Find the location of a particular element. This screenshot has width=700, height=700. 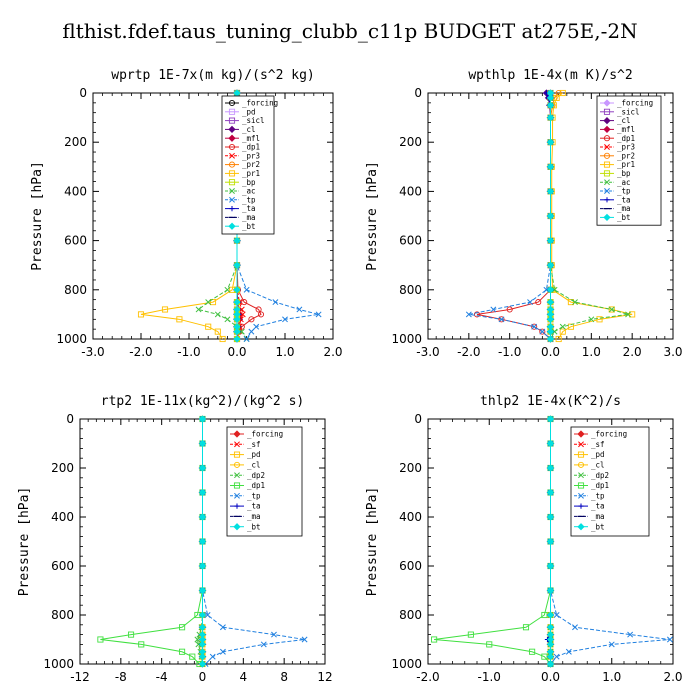

x-tick-label: -8 is located at coordinates (121, 677).